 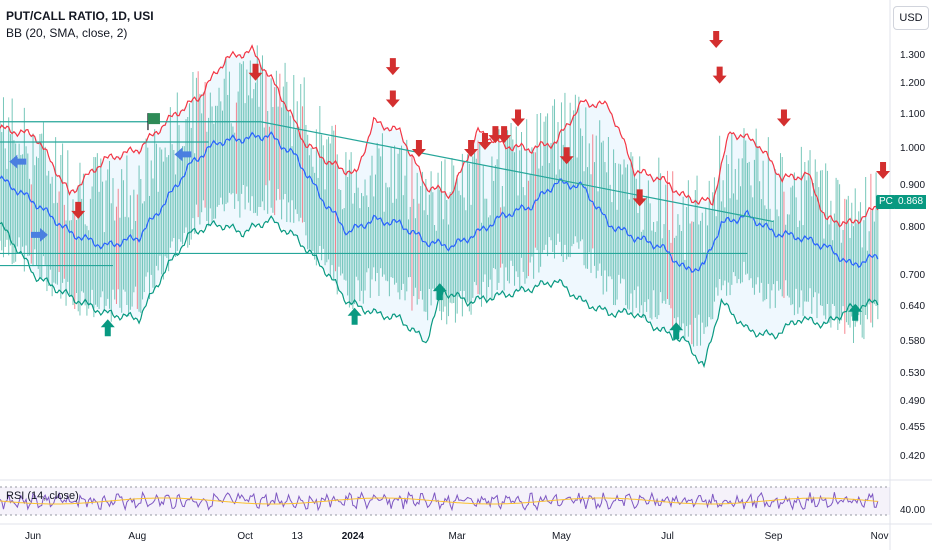 I want to click on price-tick-label: 0.640, so click(x=913, y=307).